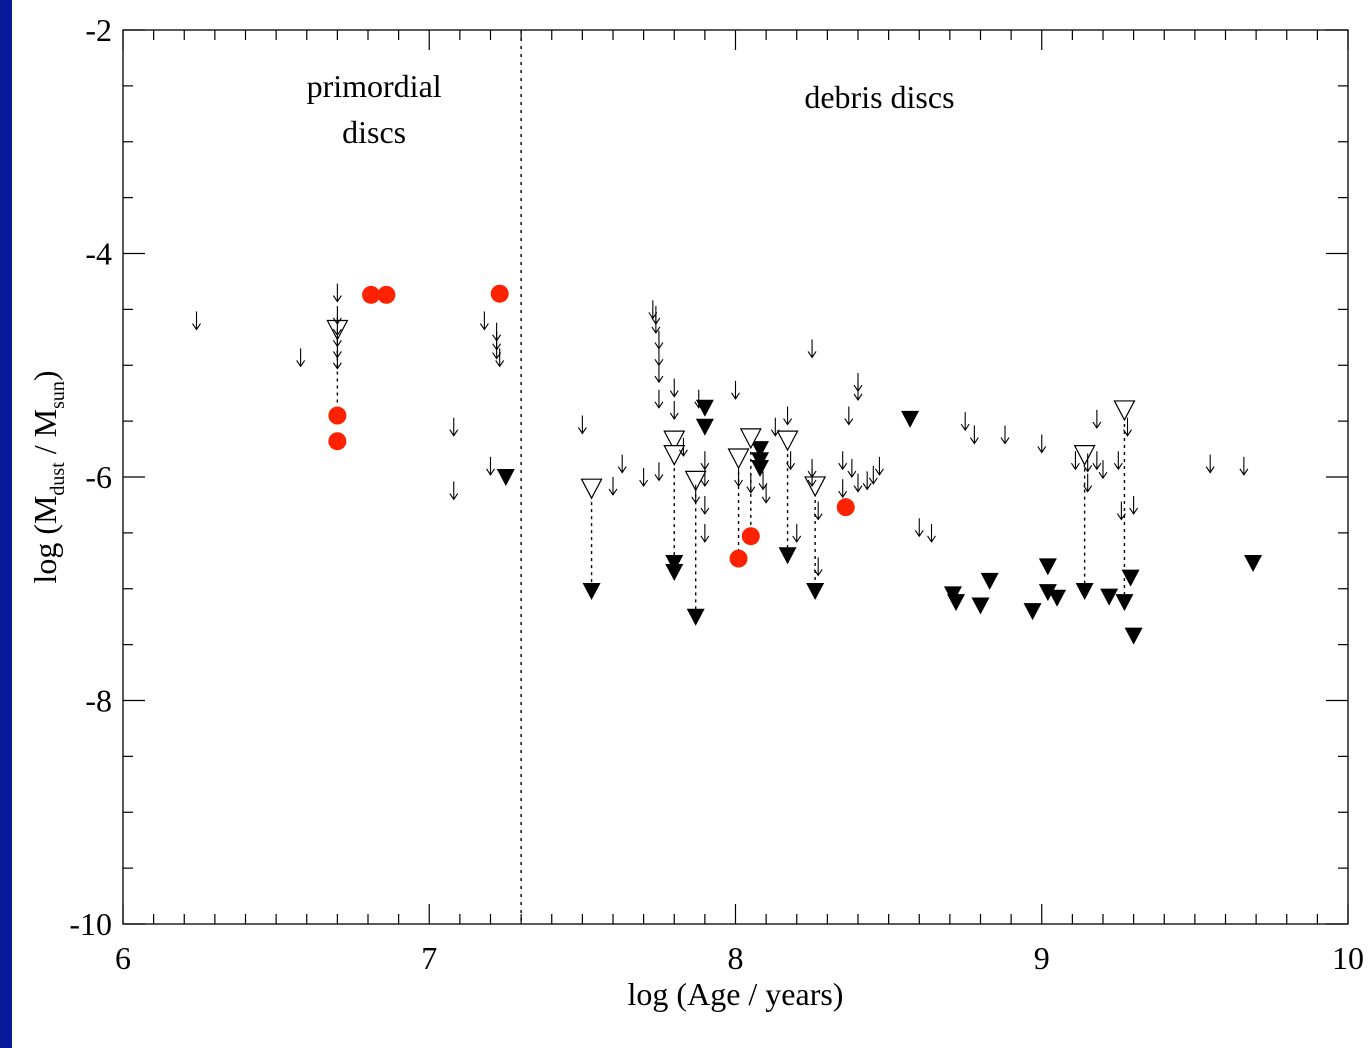 This screenshot has width=1371, height=1048. What do you see at coordinates (374, 86) in the screenshot?
I see `annotation-text: primordial` at bounding box center [374, 86].